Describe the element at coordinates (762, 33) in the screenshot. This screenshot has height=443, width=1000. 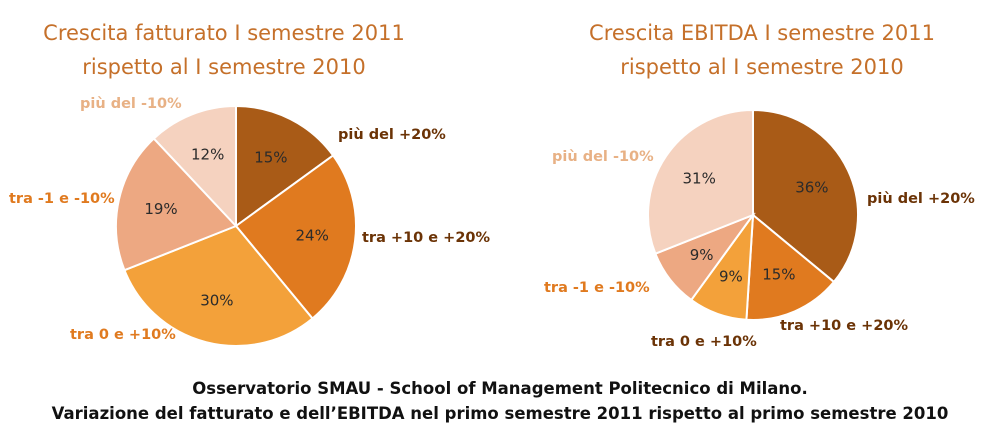
I see `chart-title-line-1: Crescita EBITDA I semestre 2011` at that location.